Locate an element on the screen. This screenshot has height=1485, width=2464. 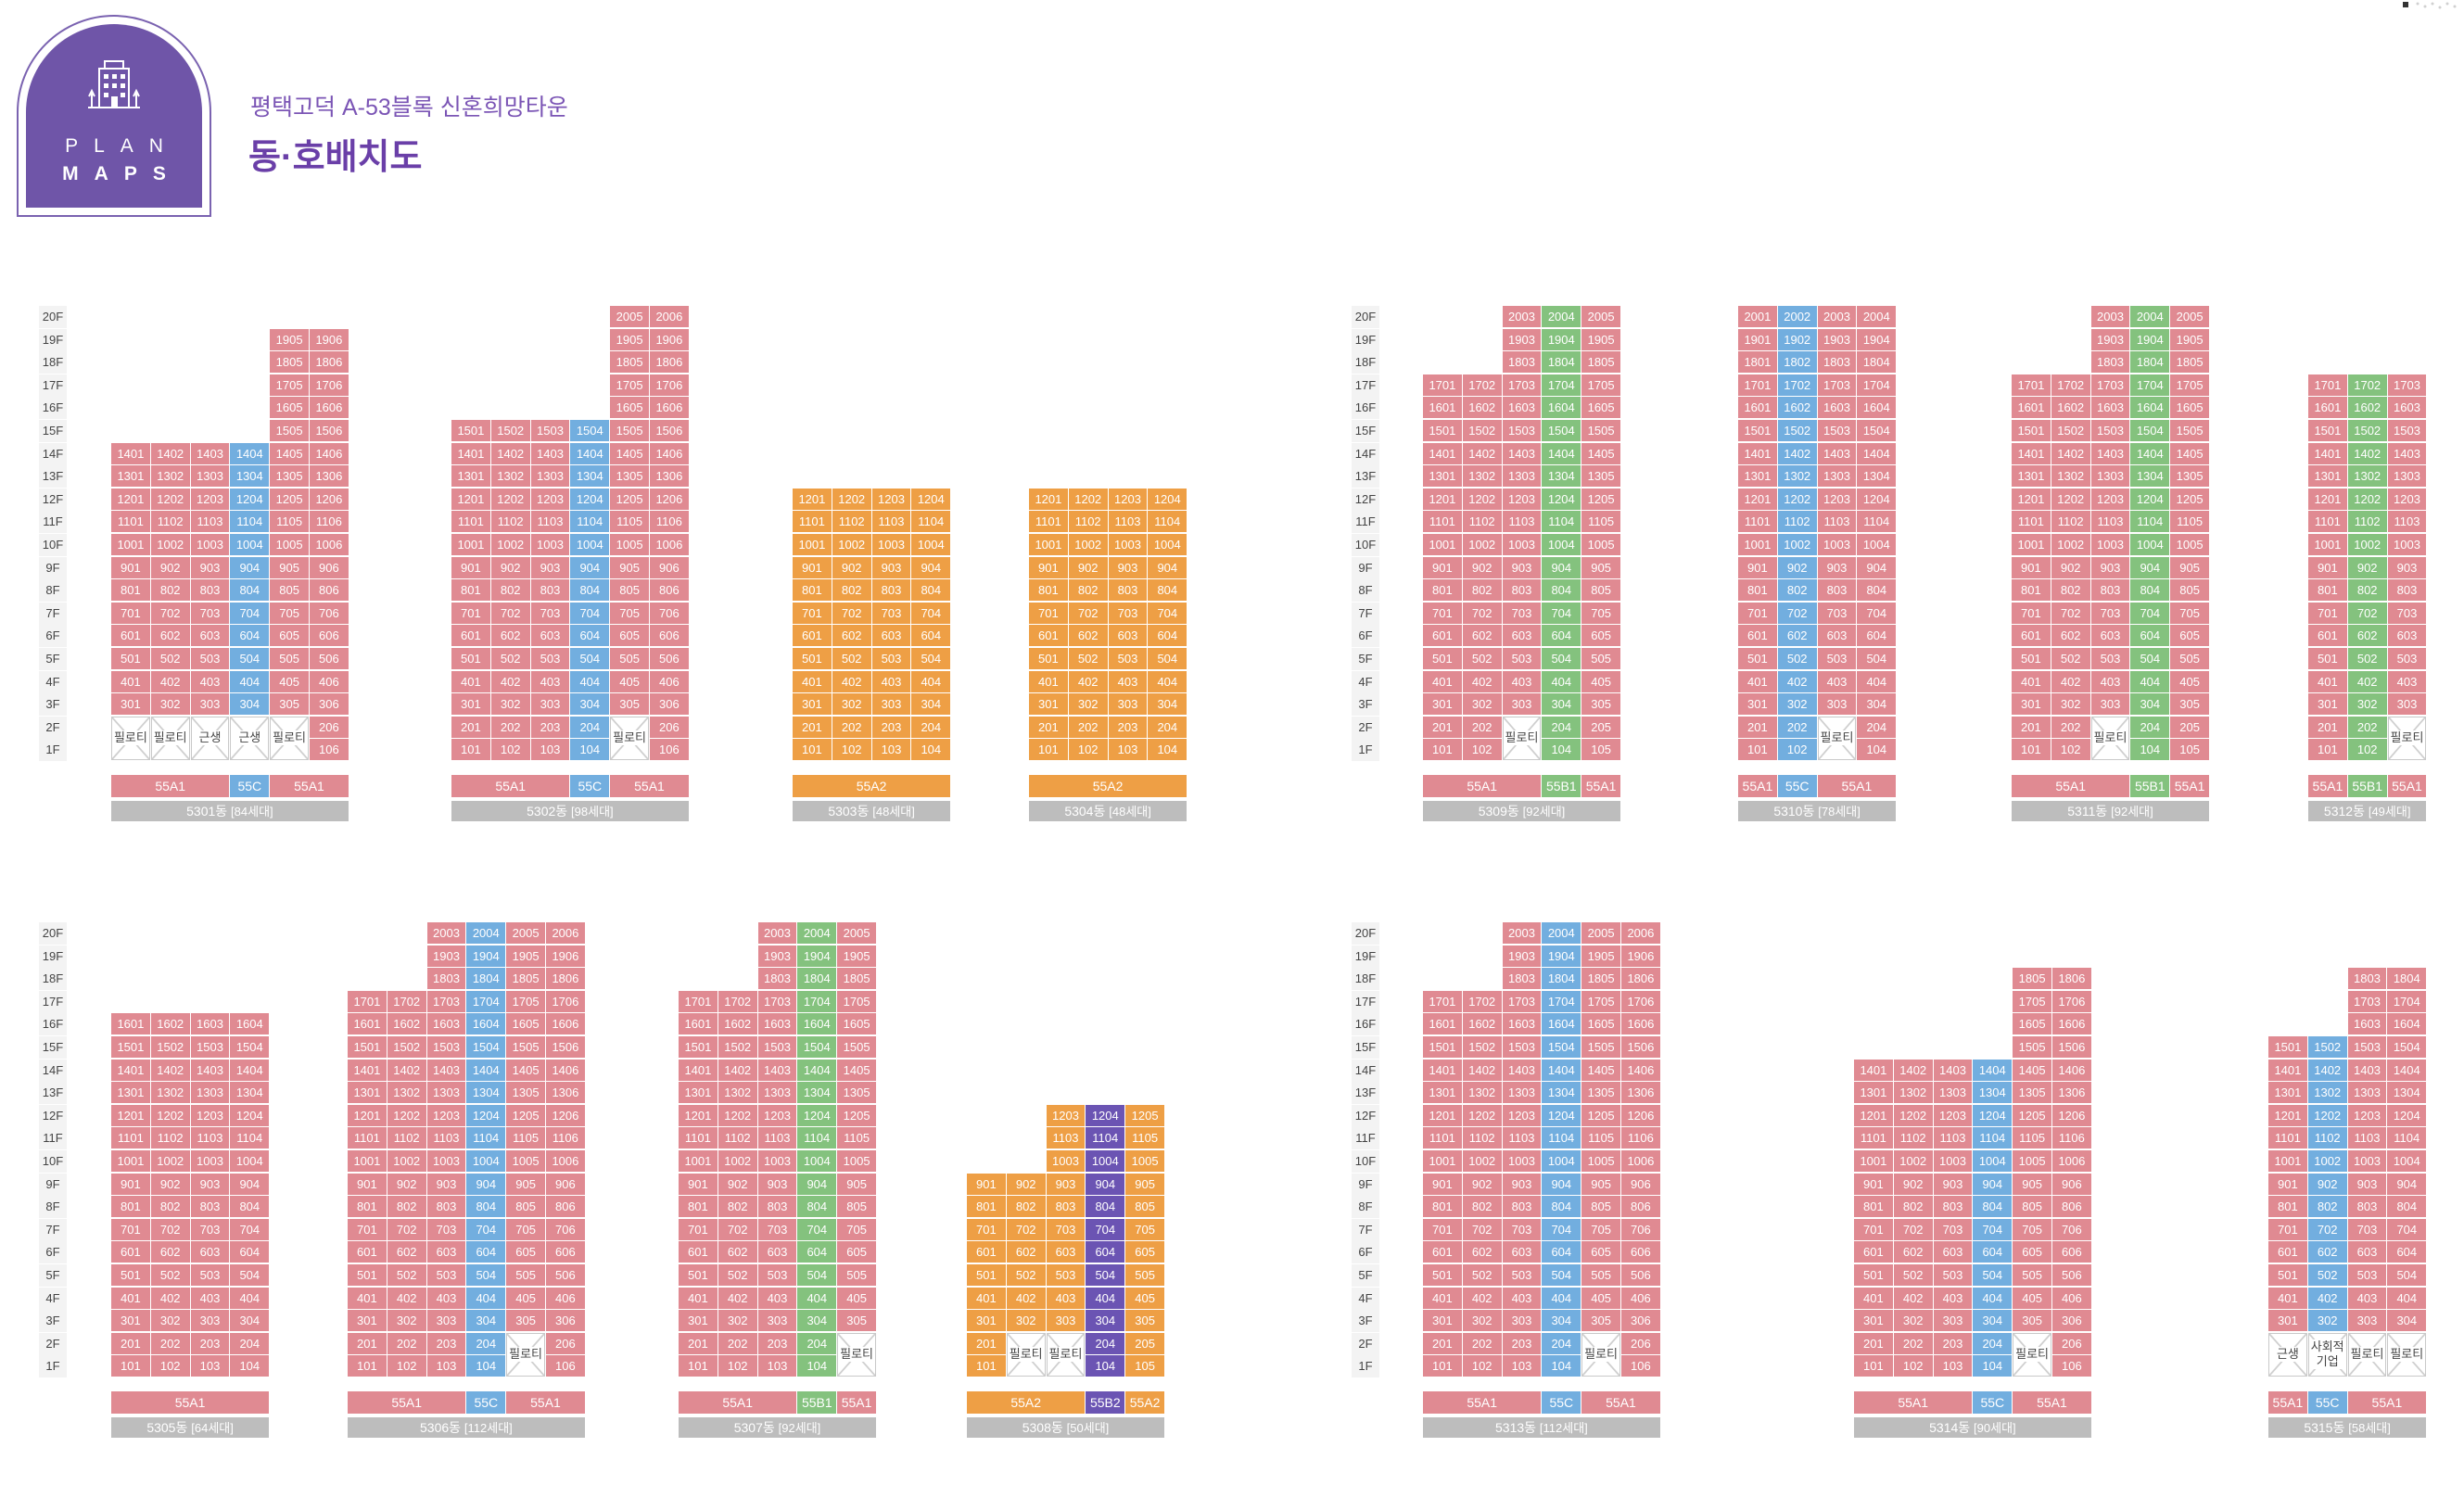
unit-cell: 801 is located at coordinates (1873, 1207).